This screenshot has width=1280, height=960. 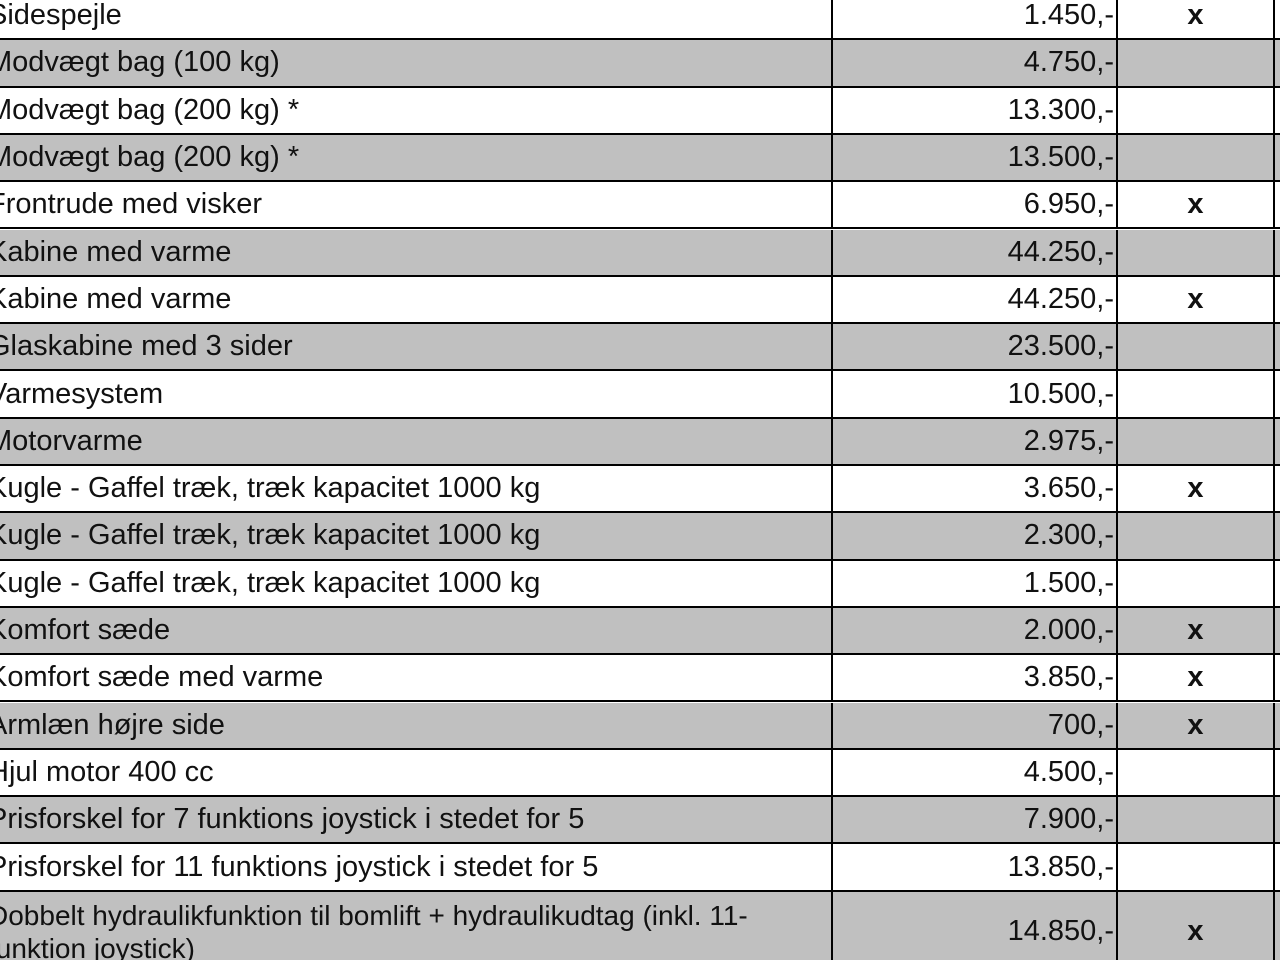 I want to click on table-row: Komfort sæde 2.000,- x, so click(x=640, y=631).